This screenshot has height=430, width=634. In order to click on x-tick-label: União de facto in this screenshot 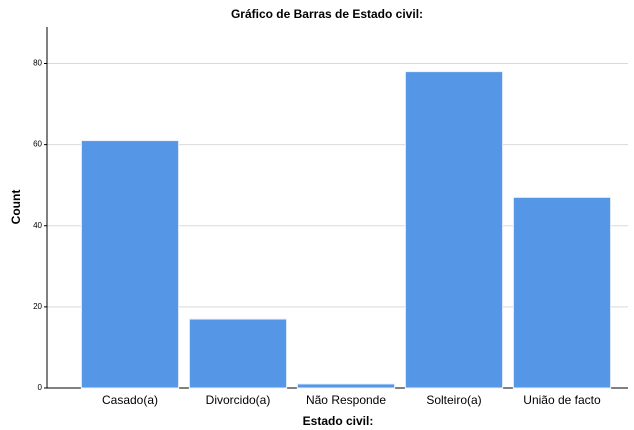, I will do `click(562, 400)`.